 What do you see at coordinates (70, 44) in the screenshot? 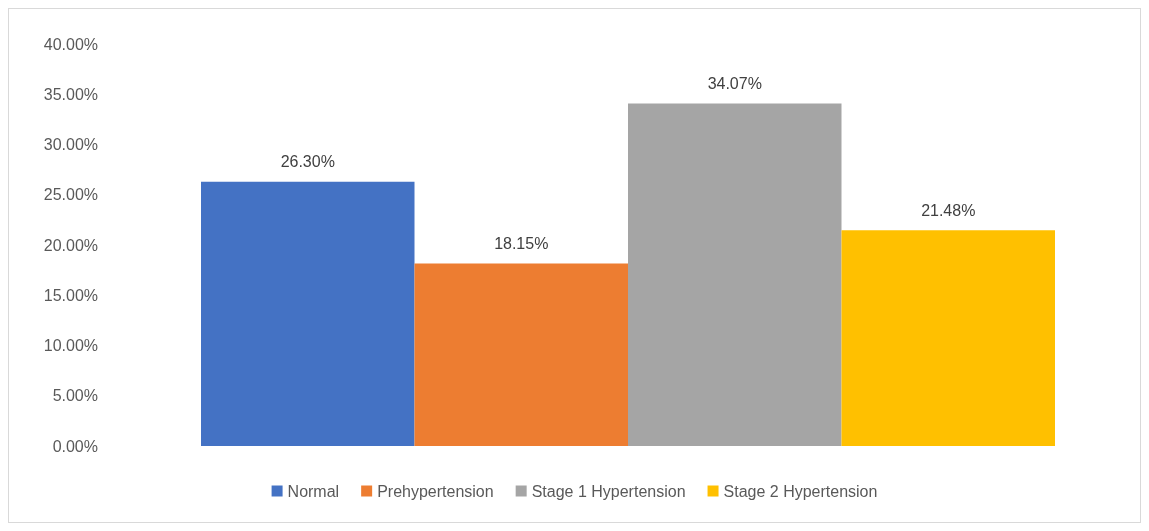
I see `y-tick-label: 40.00%` at bounding box center [70, 44].